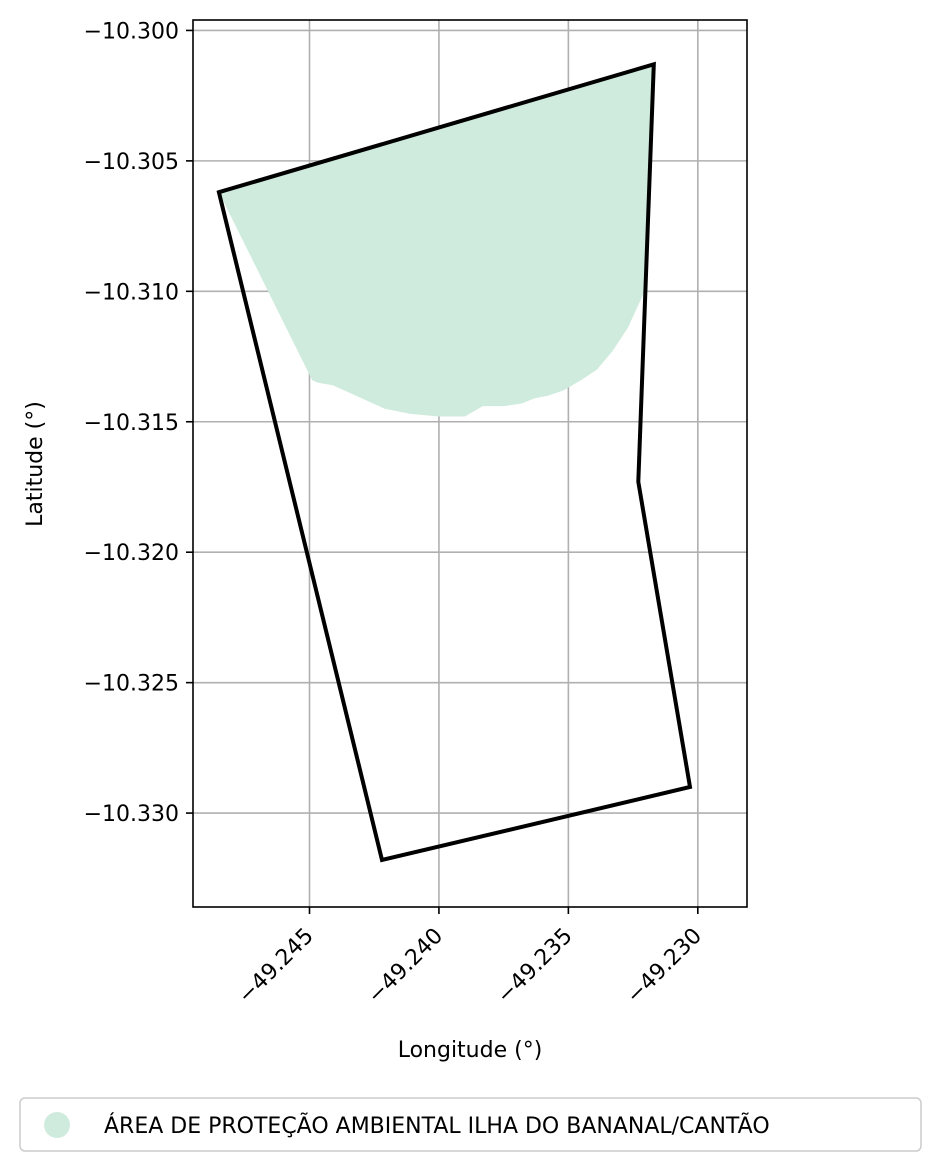 Image resolution: width=941 pixels, height=1170 pixels. What do you see at coordinates (534, 966) in the screenshot?
I see `x-tick-label-2: −49.235` at bounding box center [534, 966].